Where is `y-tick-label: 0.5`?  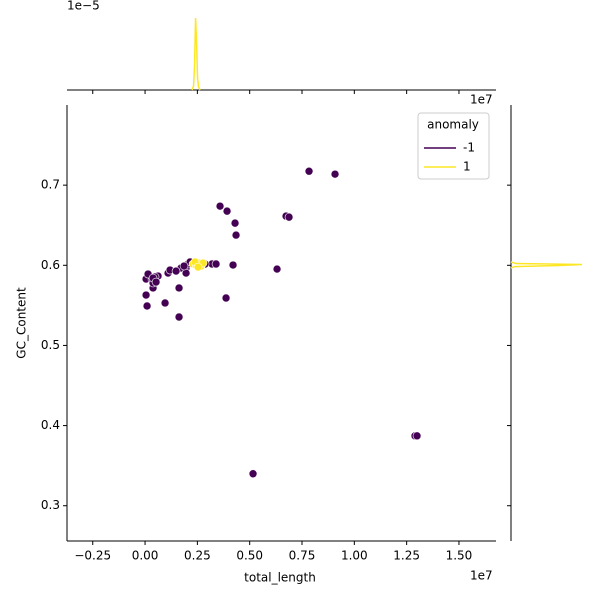 y-tick-label: 0.5 is located at coordinates (50, 345).